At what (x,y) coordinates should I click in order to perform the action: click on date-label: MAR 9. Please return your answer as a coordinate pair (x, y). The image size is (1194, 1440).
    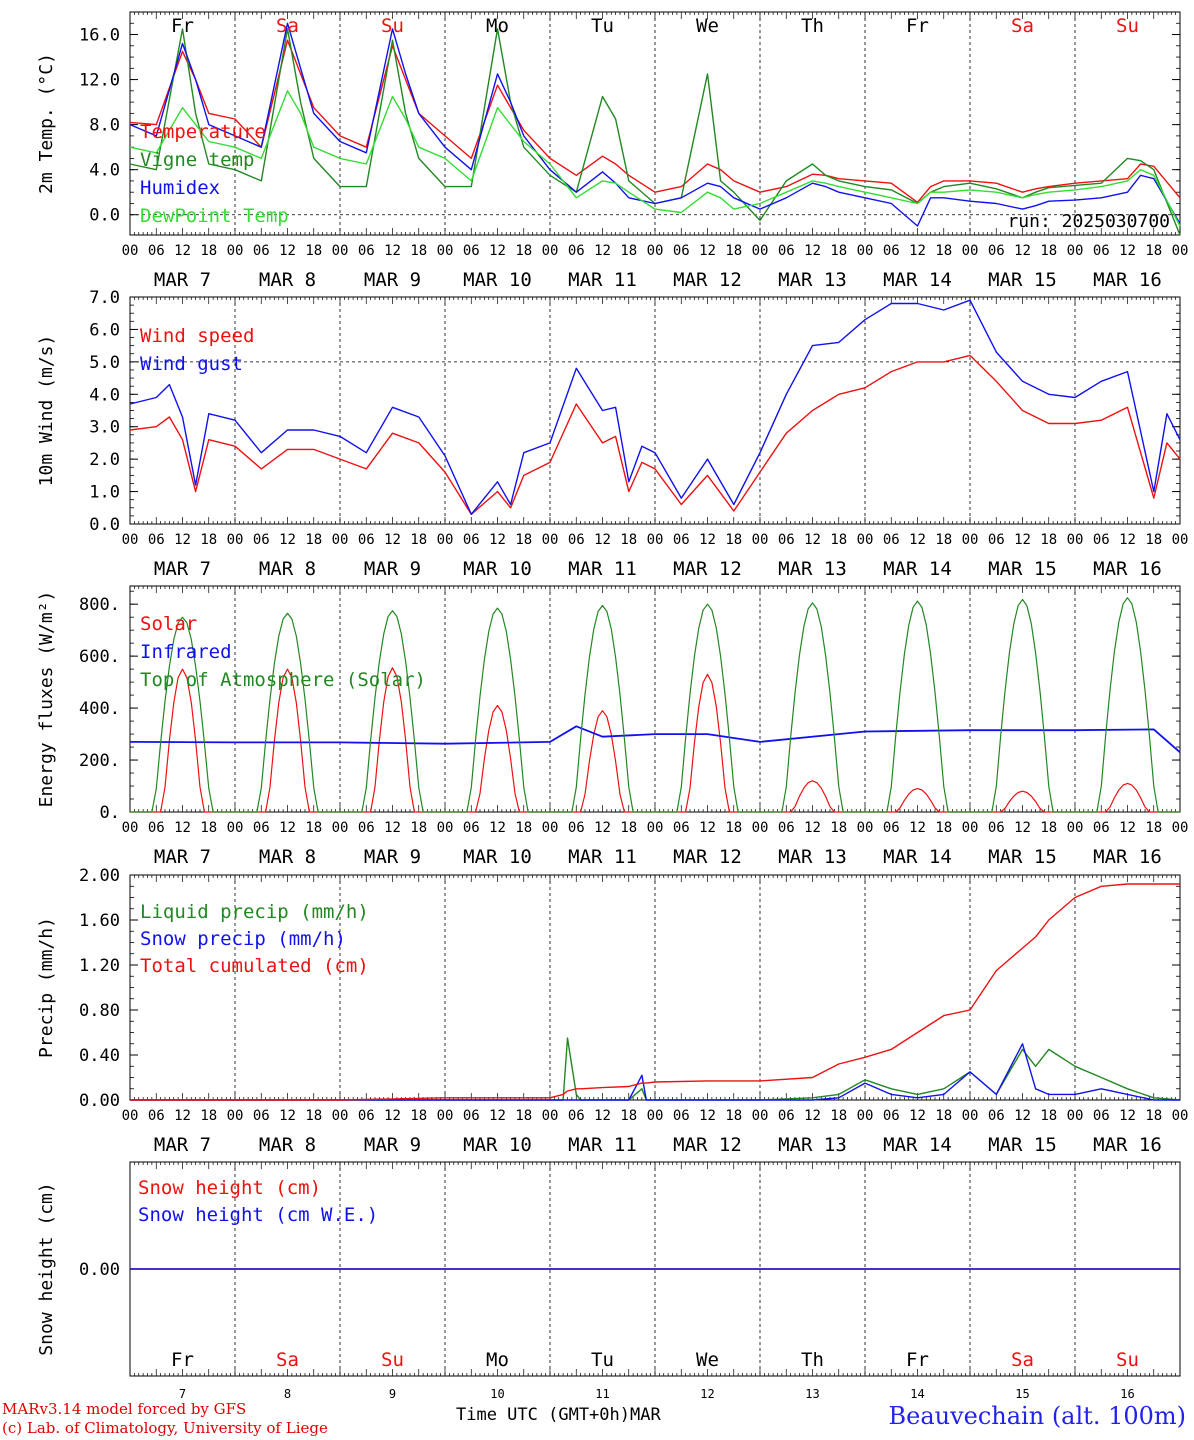
    Looking at the image, I should click on (392, 569).